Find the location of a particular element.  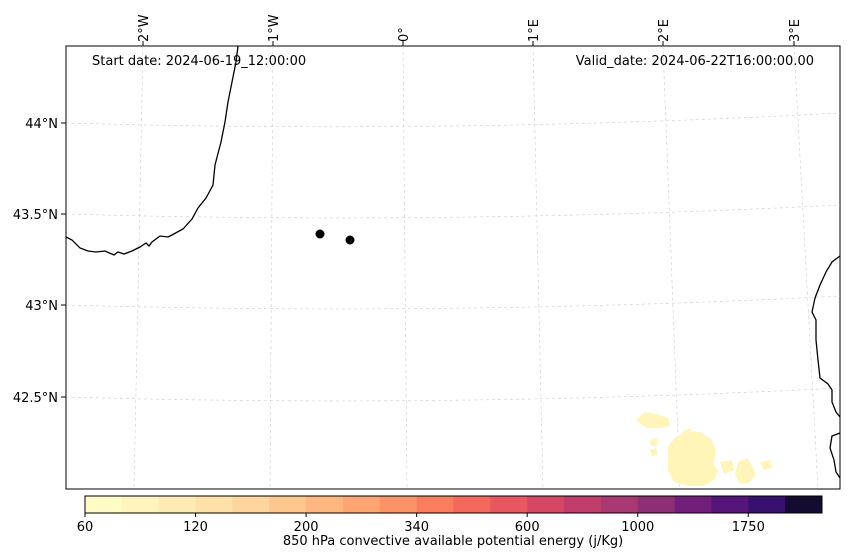

gridline-lon-3e is located at coordinates (806, 267).